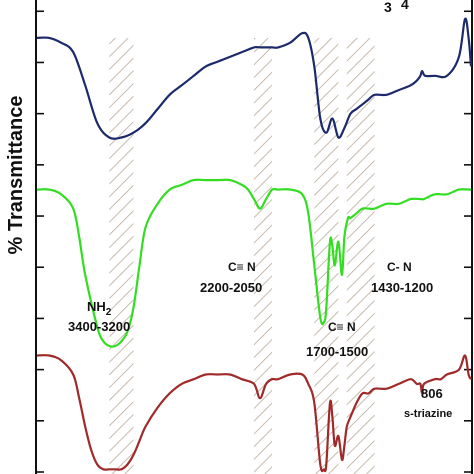 The image size is (474, 474). Describe the element at coordinates (16, 175) in the screenshot. I see `y-axis-label: % Transmittance` at that location.